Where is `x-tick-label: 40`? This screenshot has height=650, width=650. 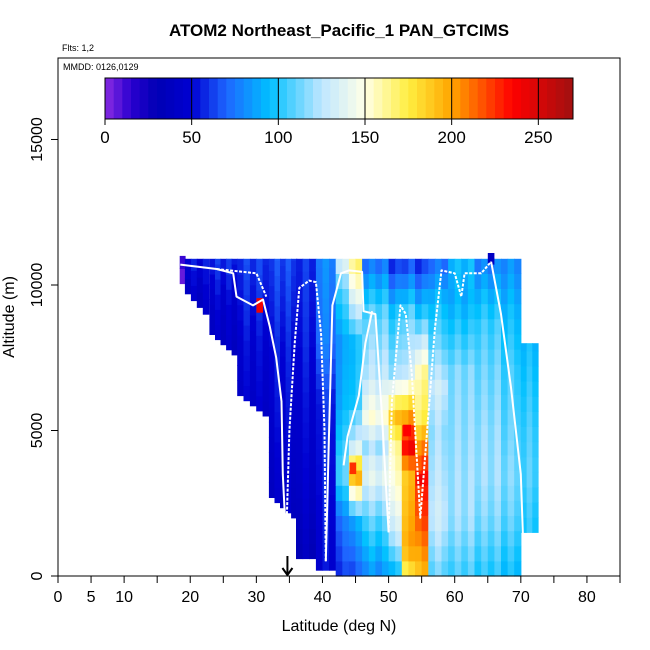 x-tick-label: 40 is located at coordinates (323, 597).